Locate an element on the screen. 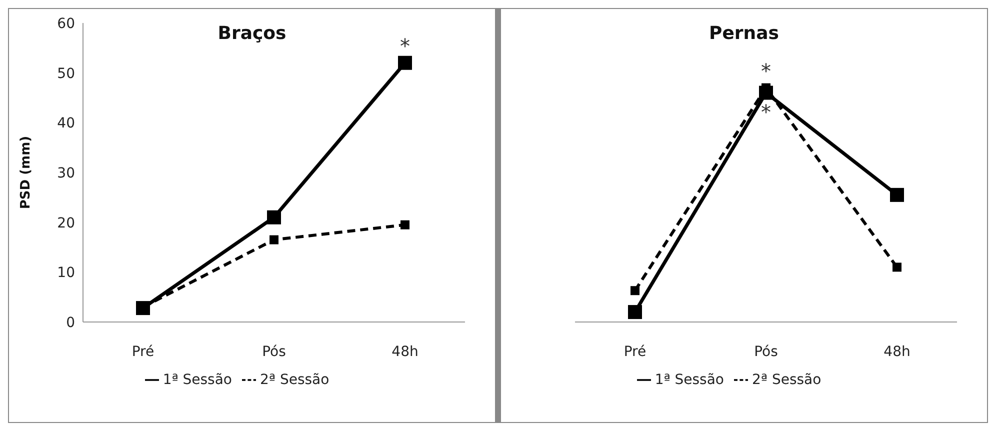 This screenshot has height=435, width=996. y-tick-label: 50 is located at coordinates (66, 74).